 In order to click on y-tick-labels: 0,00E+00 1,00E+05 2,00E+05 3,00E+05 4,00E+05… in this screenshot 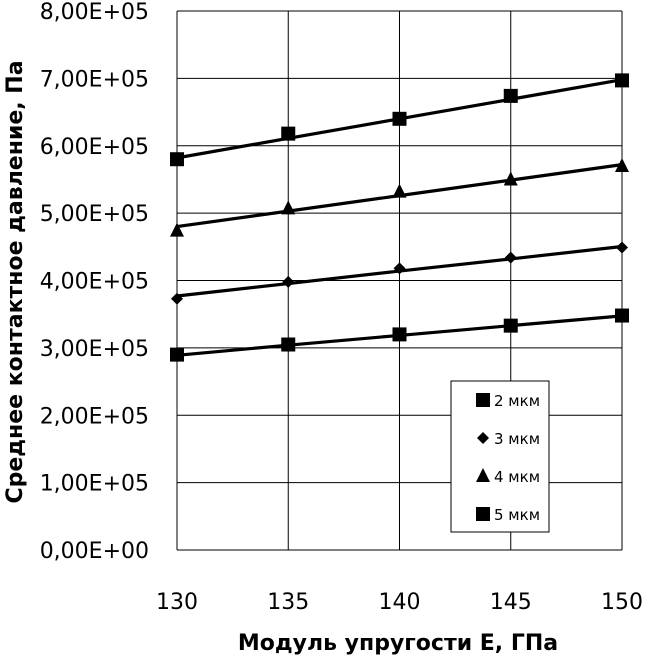, I will do `click(94, 282)`.